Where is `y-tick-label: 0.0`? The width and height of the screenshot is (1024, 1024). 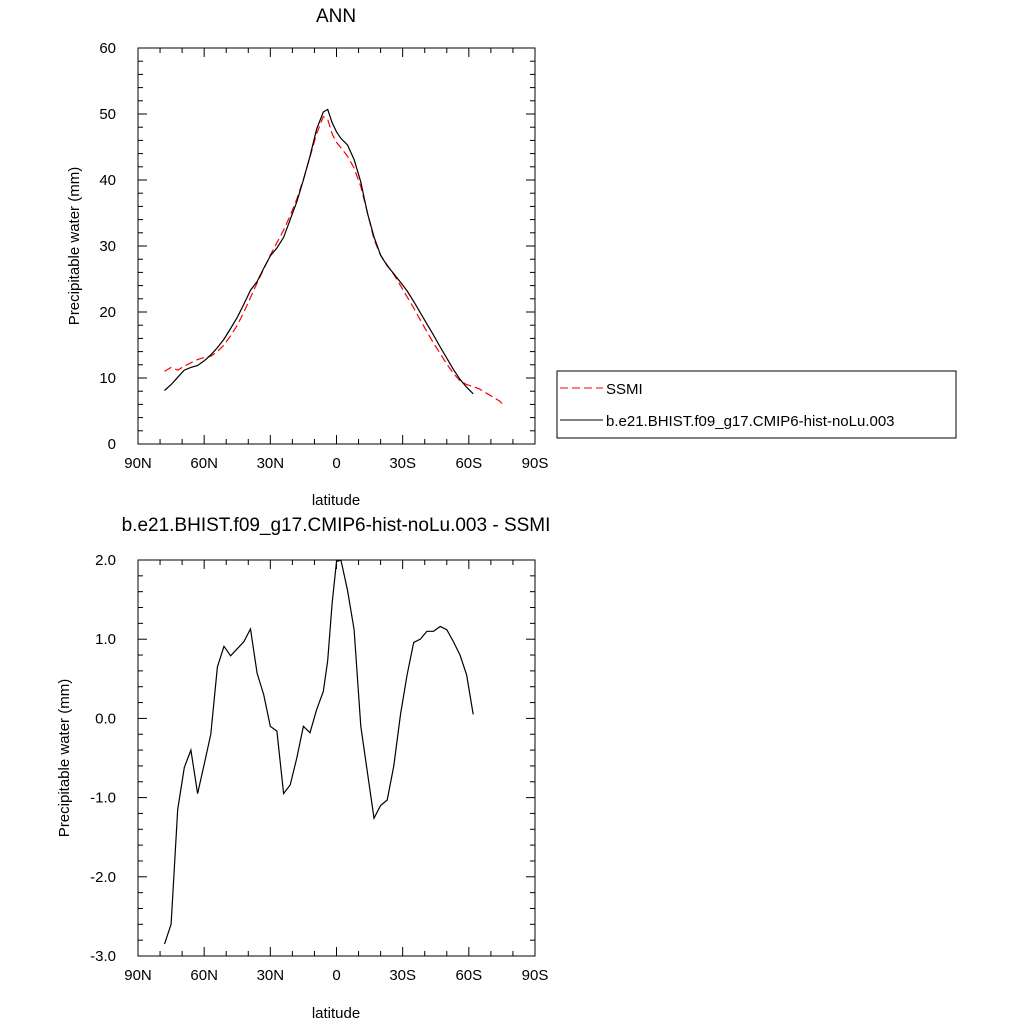
y-tick-label: 0.0 is located at coordinates (105, 718).